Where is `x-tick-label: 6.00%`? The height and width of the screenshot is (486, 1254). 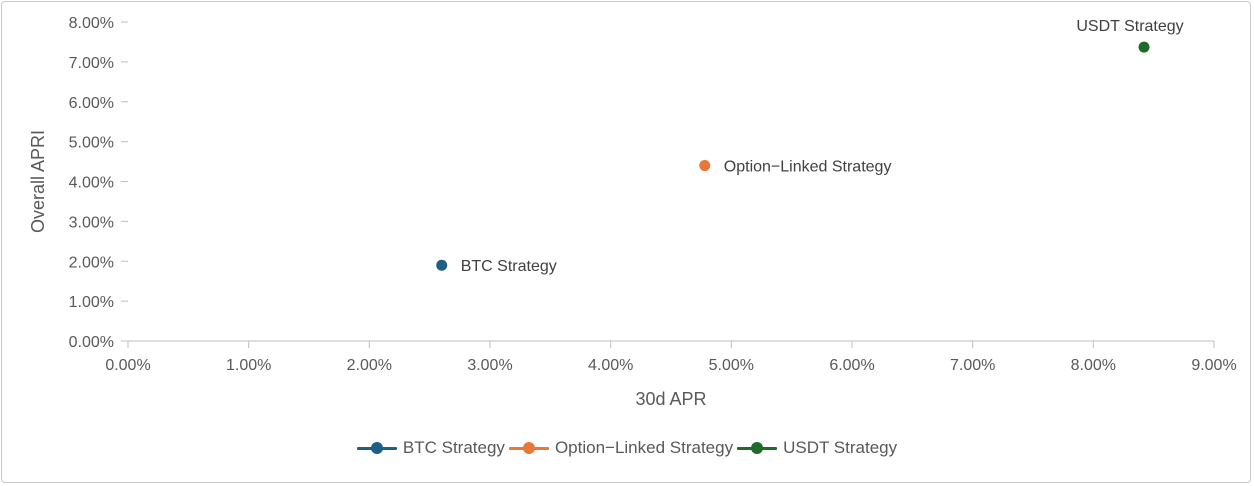 x-tick-label: 6.00% is located at coordinates (851, 365).